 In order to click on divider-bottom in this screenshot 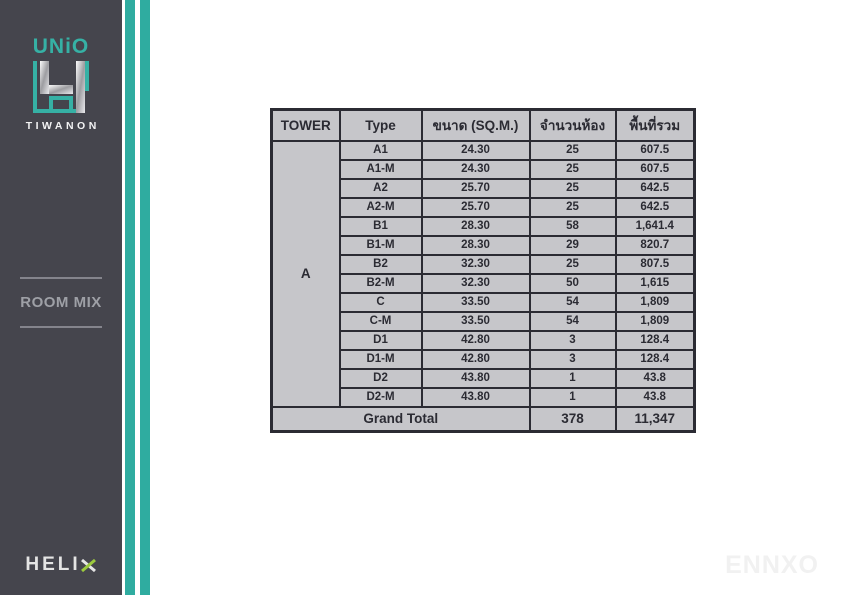, I will do `click(61, 327)`.